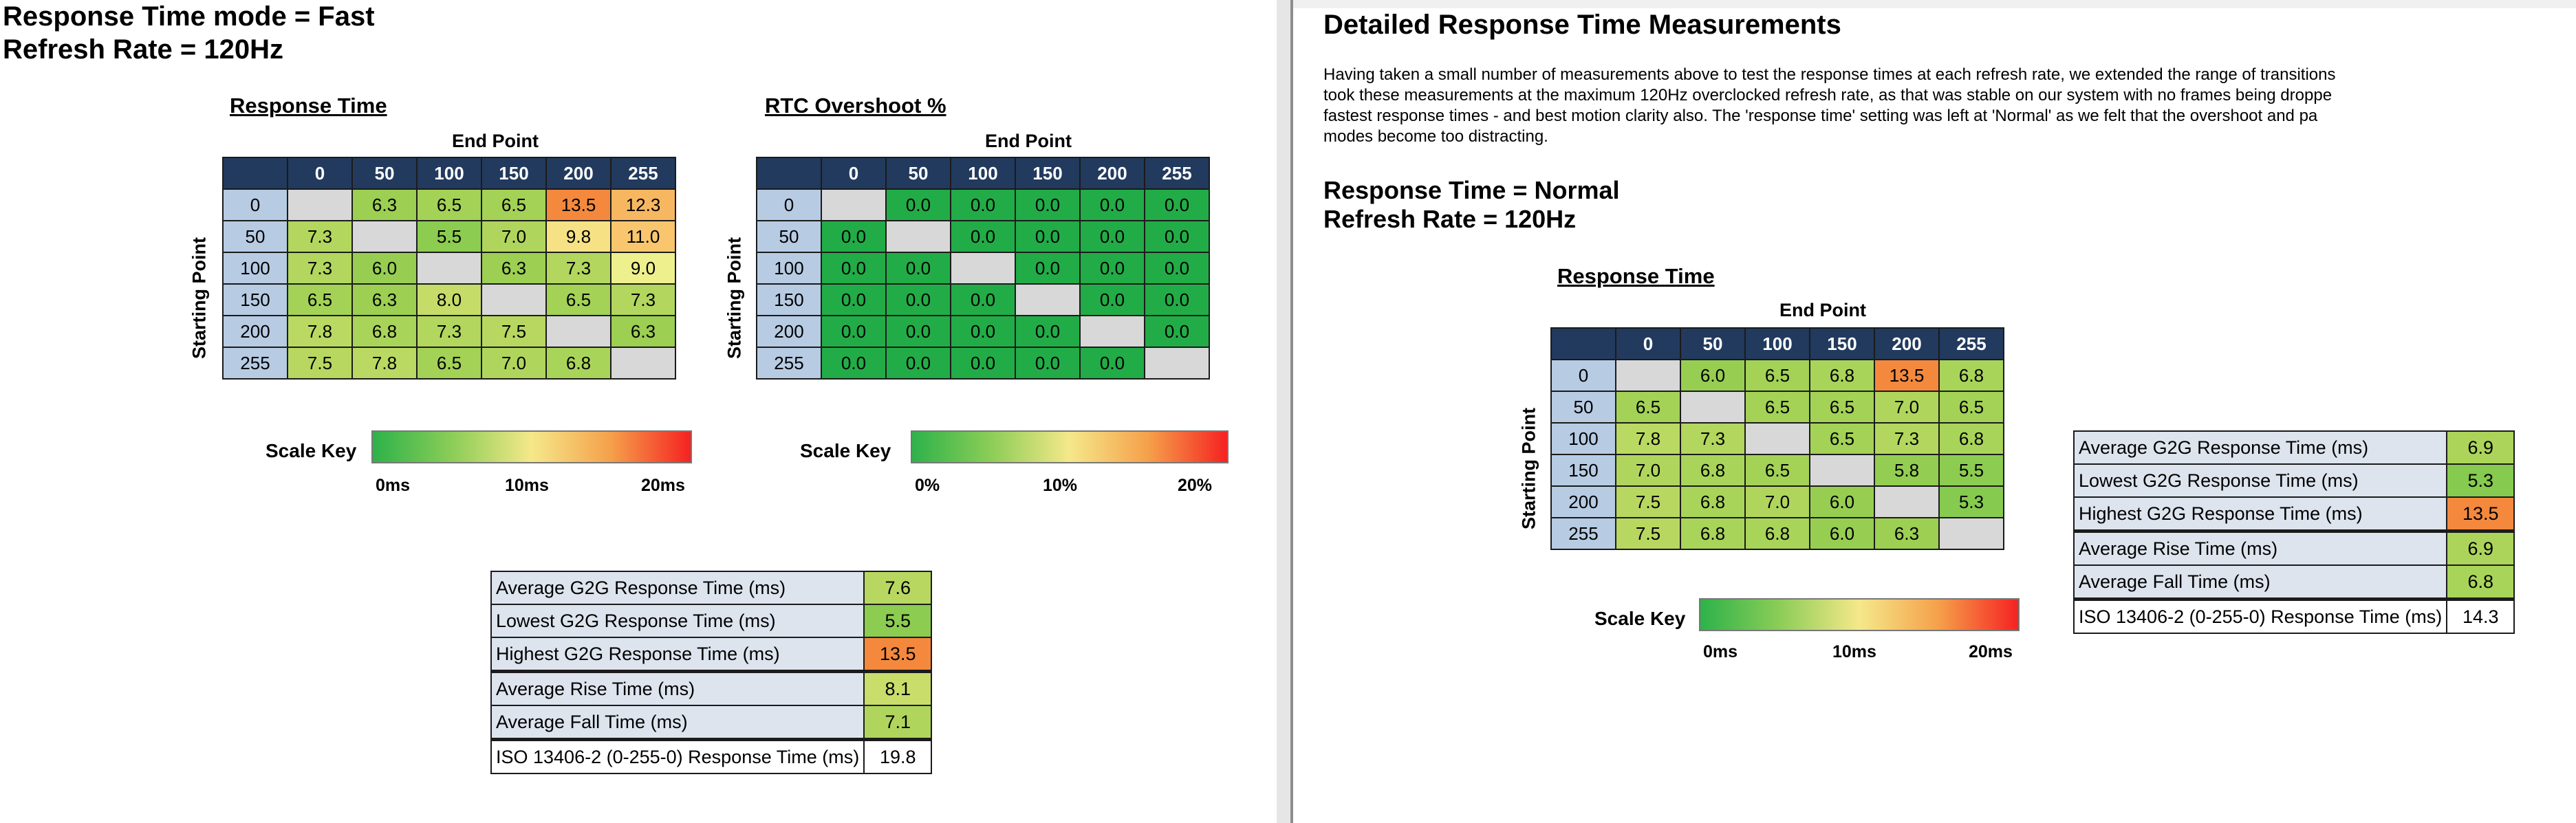  What do you see at coordinates (1934, 4) in the screenshot?
I see `top-strip` at bounding box center [1934, 4].